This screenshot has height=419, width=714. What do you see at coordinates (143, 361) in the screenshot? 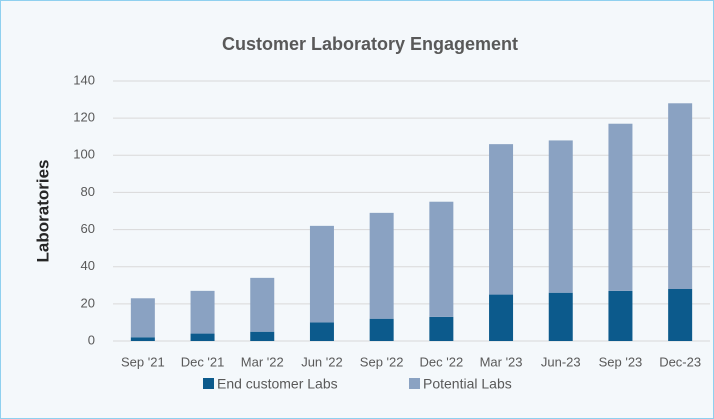
I see `x-tick-label: Sep '21` at bounding box center [143, 361].